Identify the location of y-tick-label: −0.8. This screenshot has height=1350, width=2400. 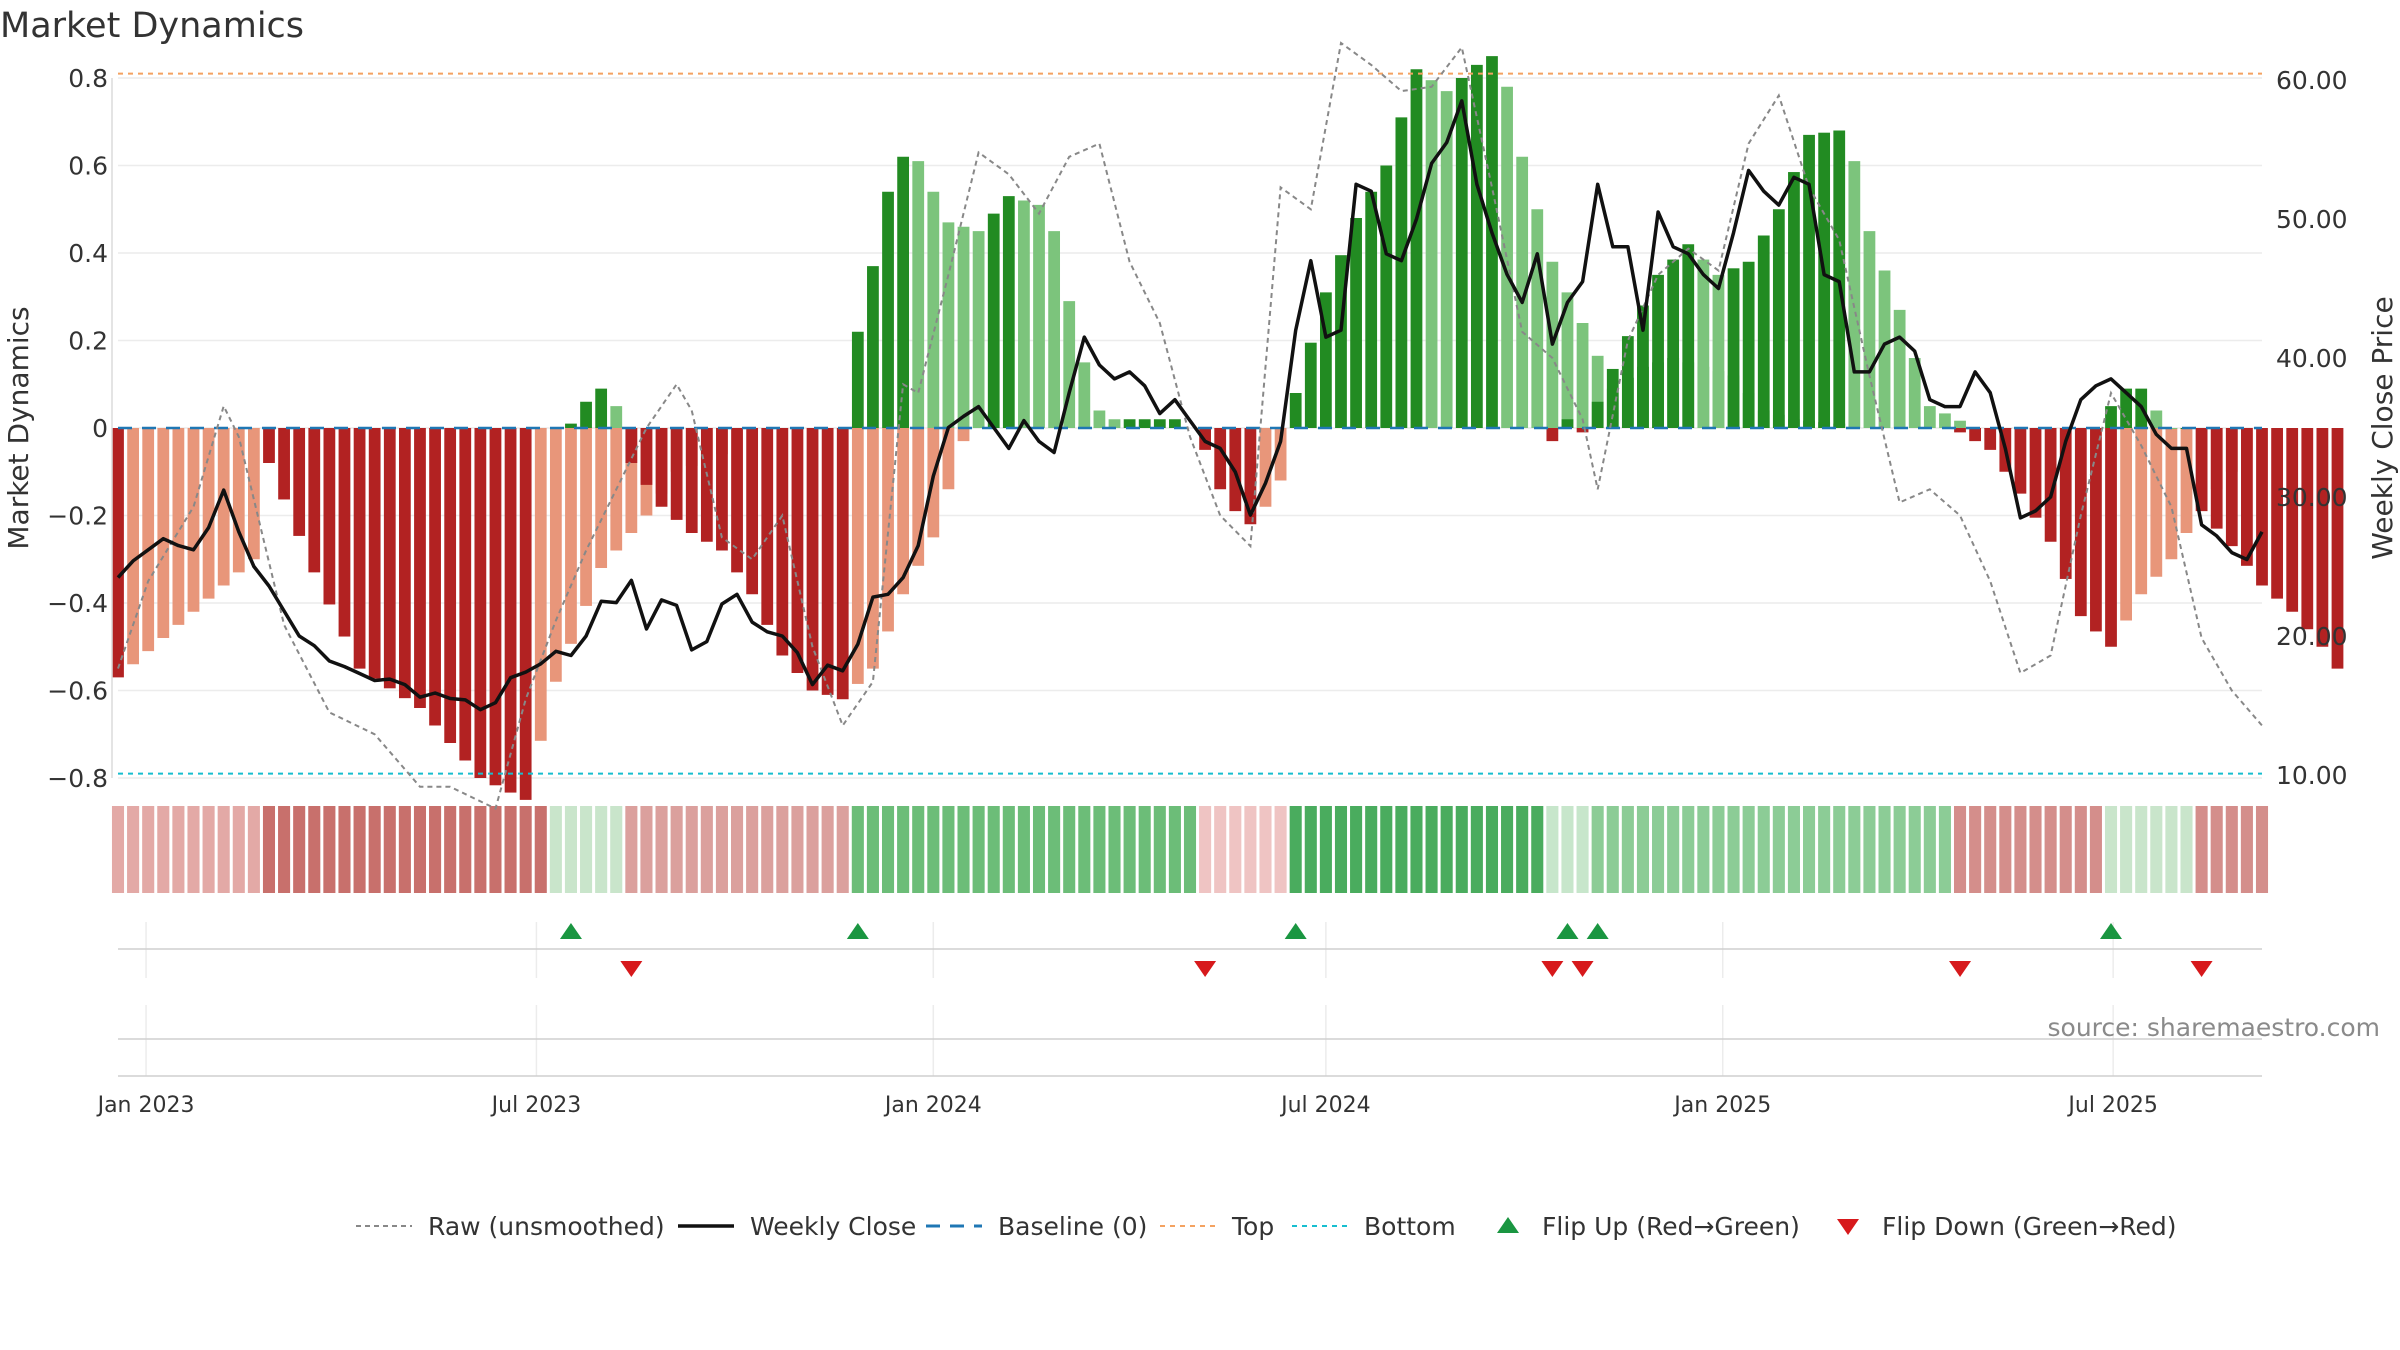
(77, 778).